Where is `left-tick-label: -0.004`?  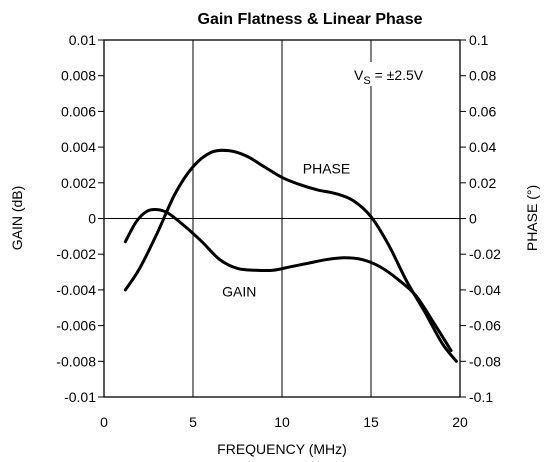 left-tick-label: -0.004 is located at coordinates (76, 290).